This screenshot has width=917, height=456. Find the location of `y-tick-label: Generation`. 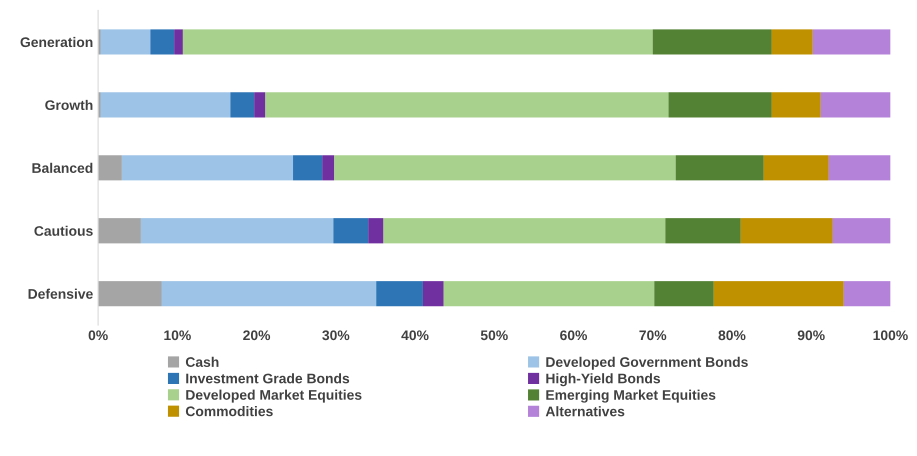

y-tick-label: Generation is located at coordinates (56, 42).